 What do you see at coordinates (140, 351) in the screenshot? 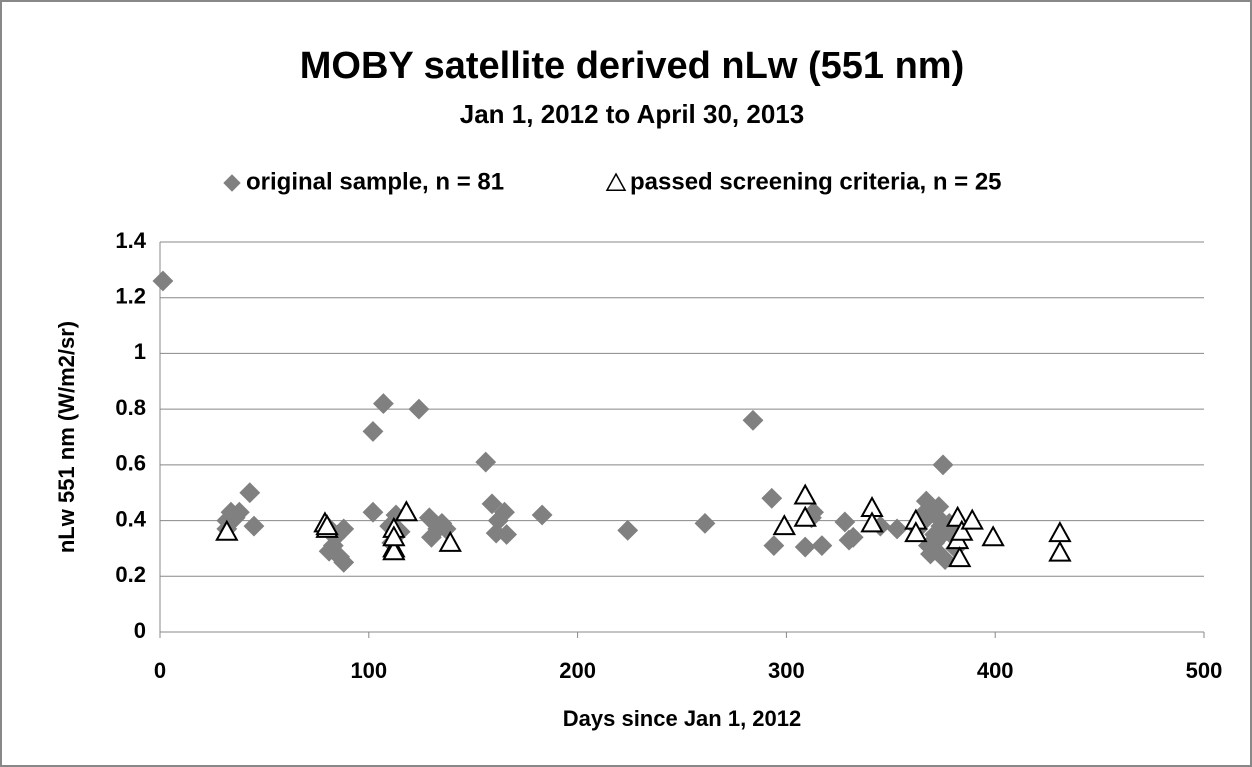
I see `y-tick-label: 1` at bounding box center [140, 351].